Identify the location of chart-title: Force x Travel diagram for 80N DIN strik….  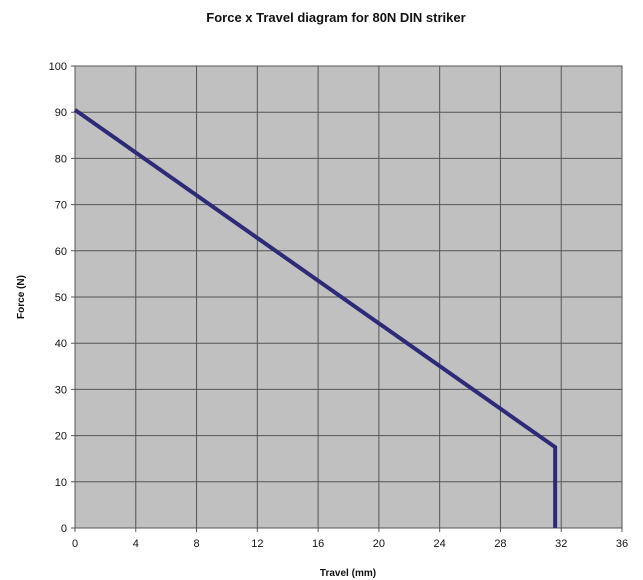
(335, 17).